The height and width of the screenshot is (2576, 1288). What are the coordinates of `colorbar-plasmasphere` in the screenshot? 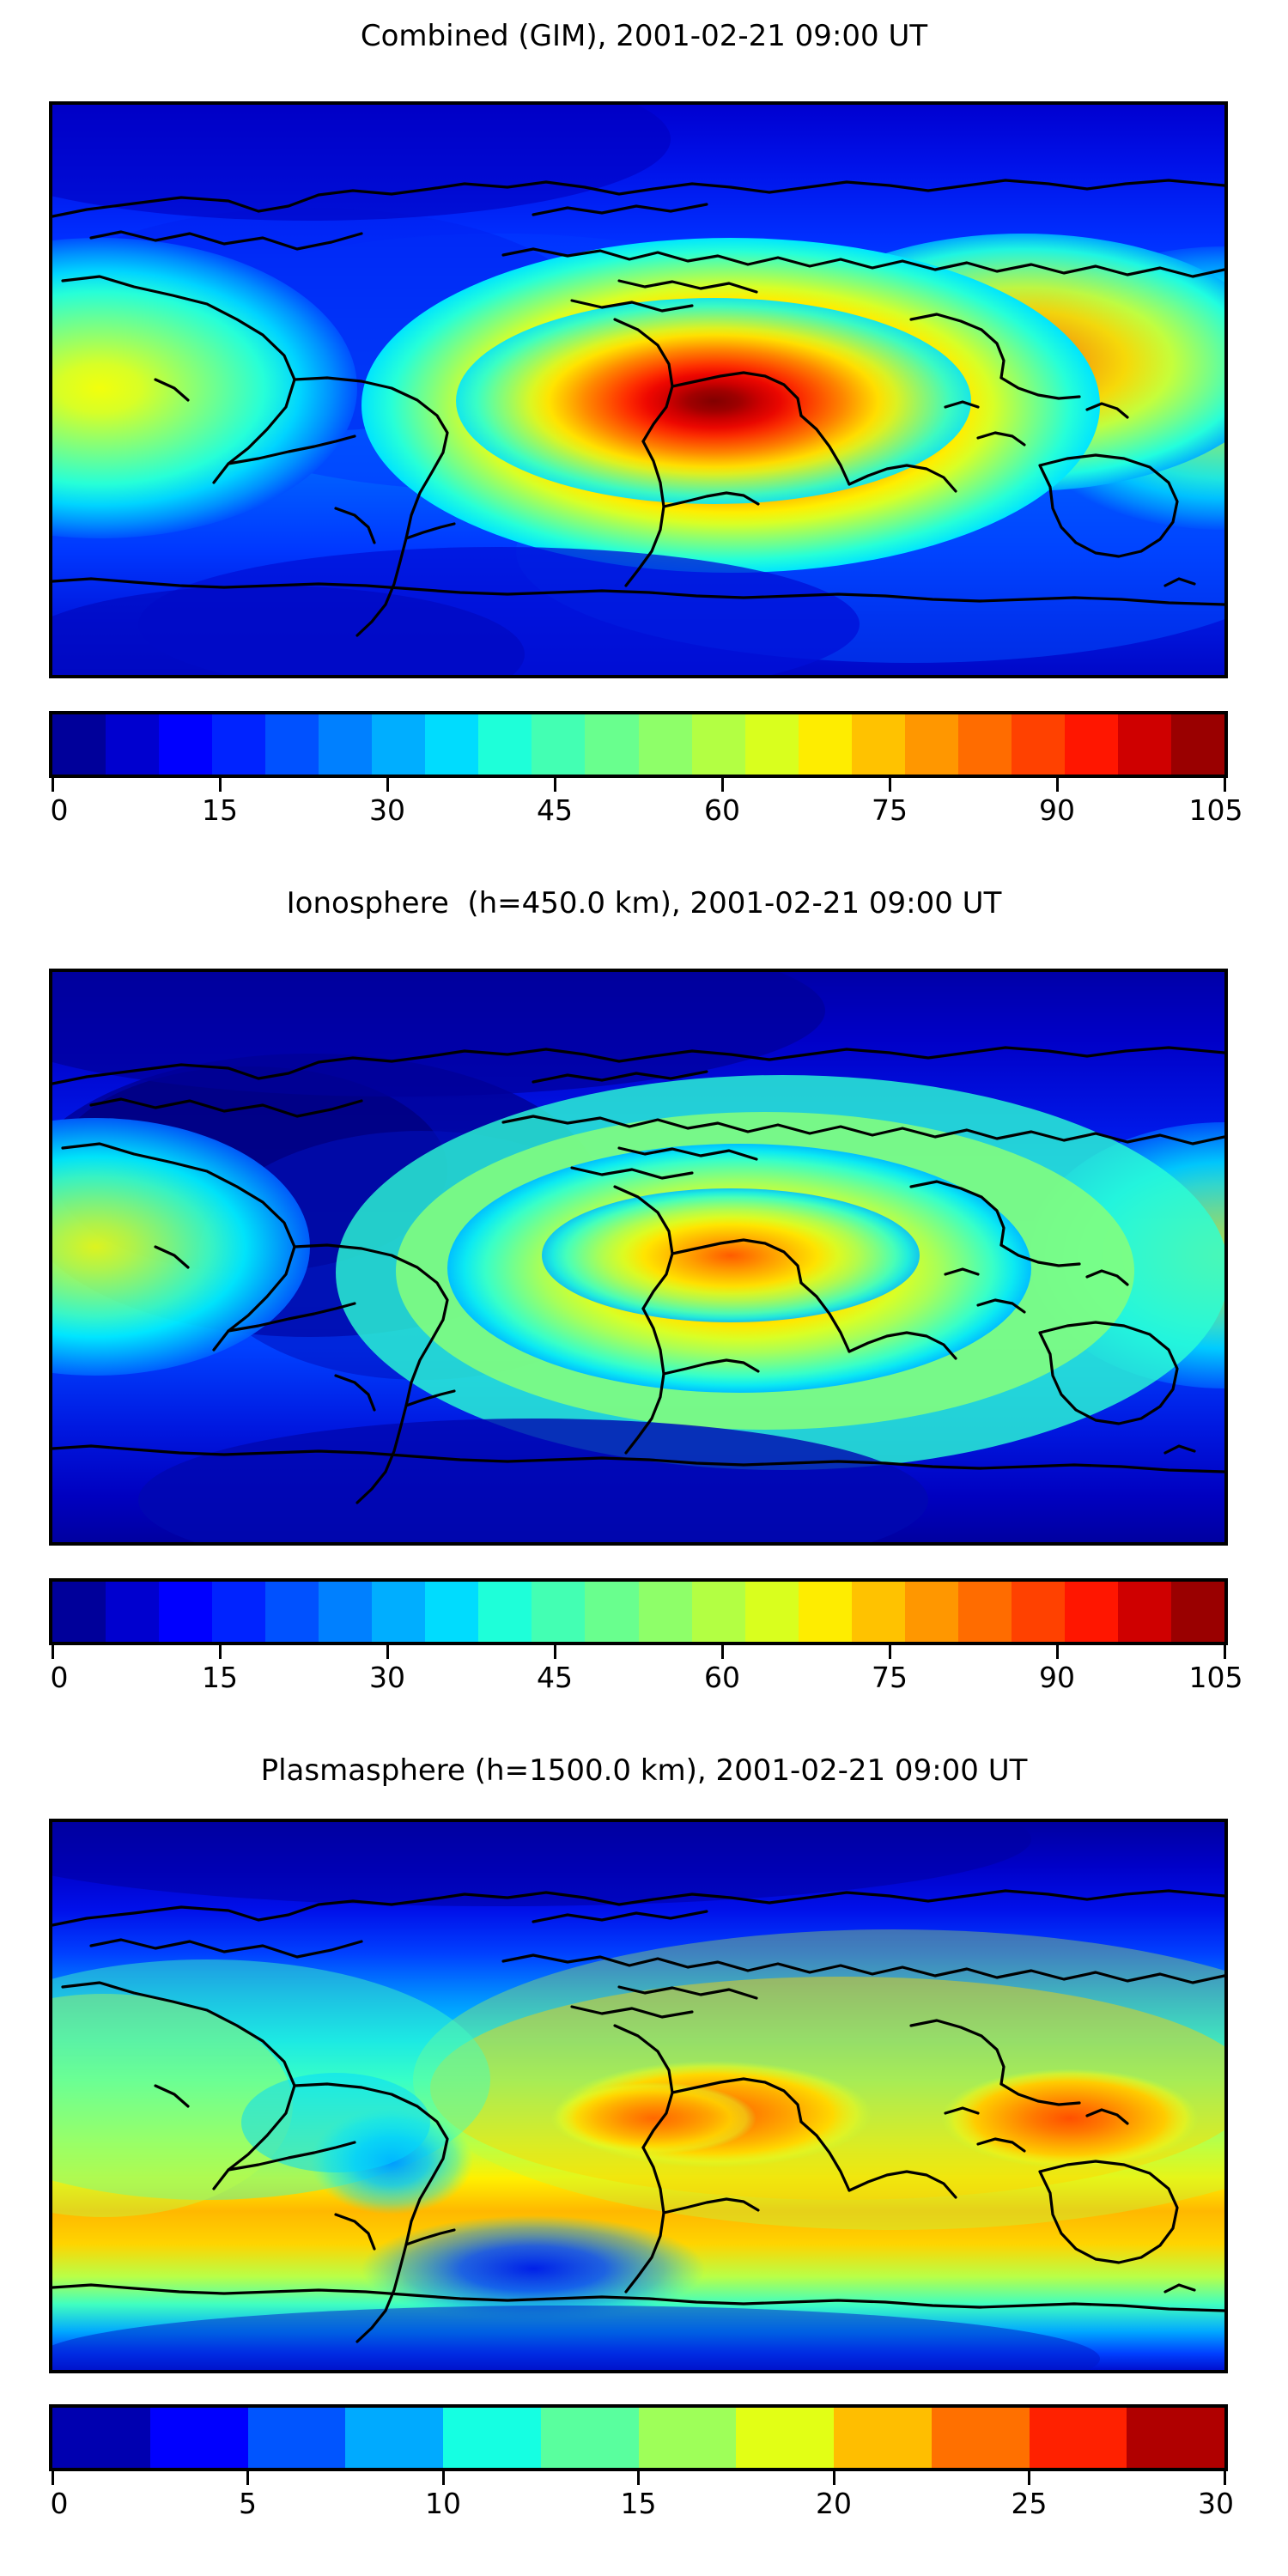 It's located at (638, 2437).